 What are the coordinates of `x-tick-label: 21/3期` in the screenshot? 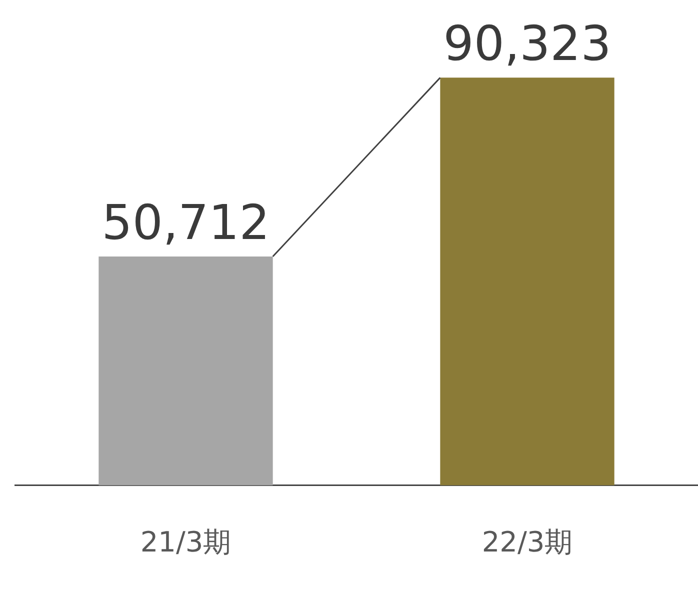 It's located at (186, 541).